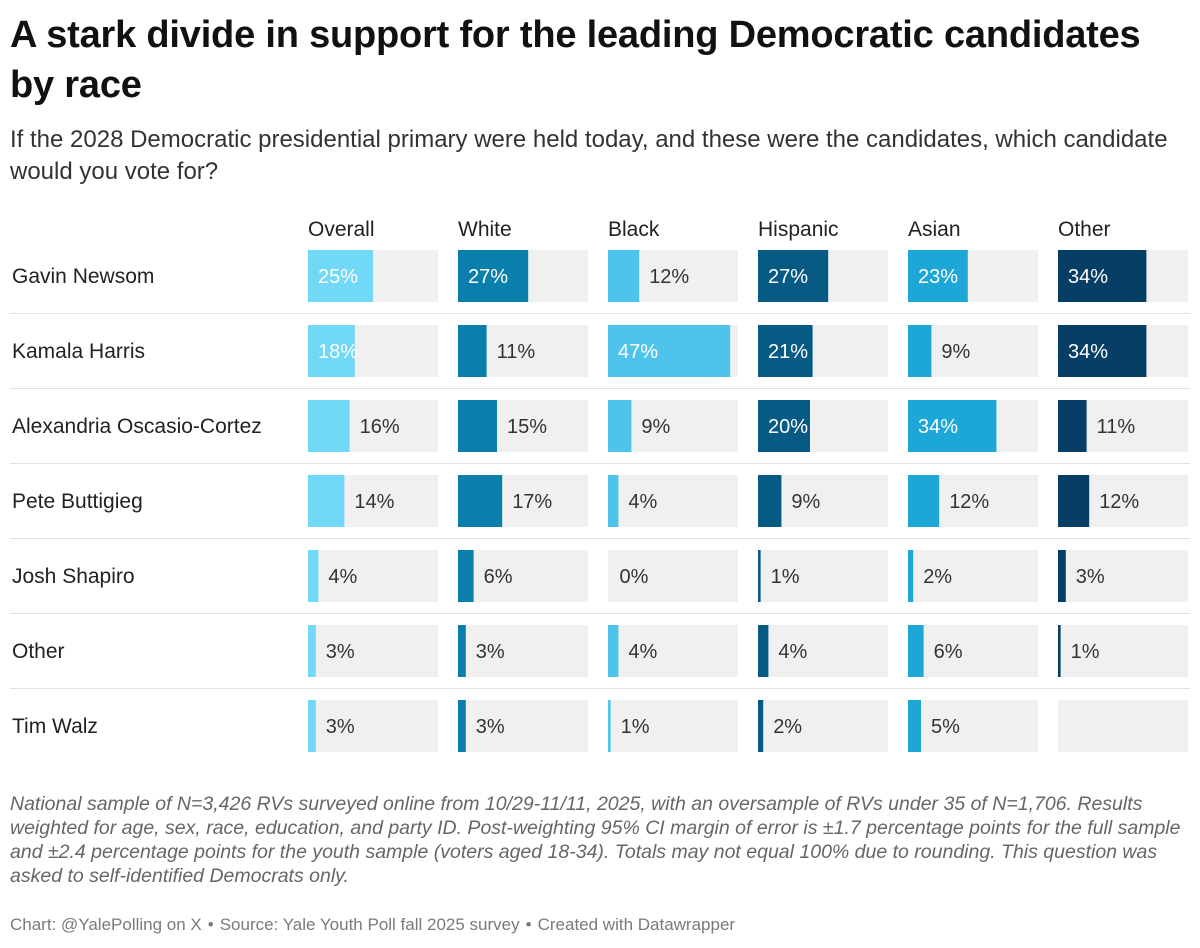  What do you see at coordinates (636, 924) in the screenshot?
I see `credit-tool: Created with Datawrapper` at bounding box center [636, 924].